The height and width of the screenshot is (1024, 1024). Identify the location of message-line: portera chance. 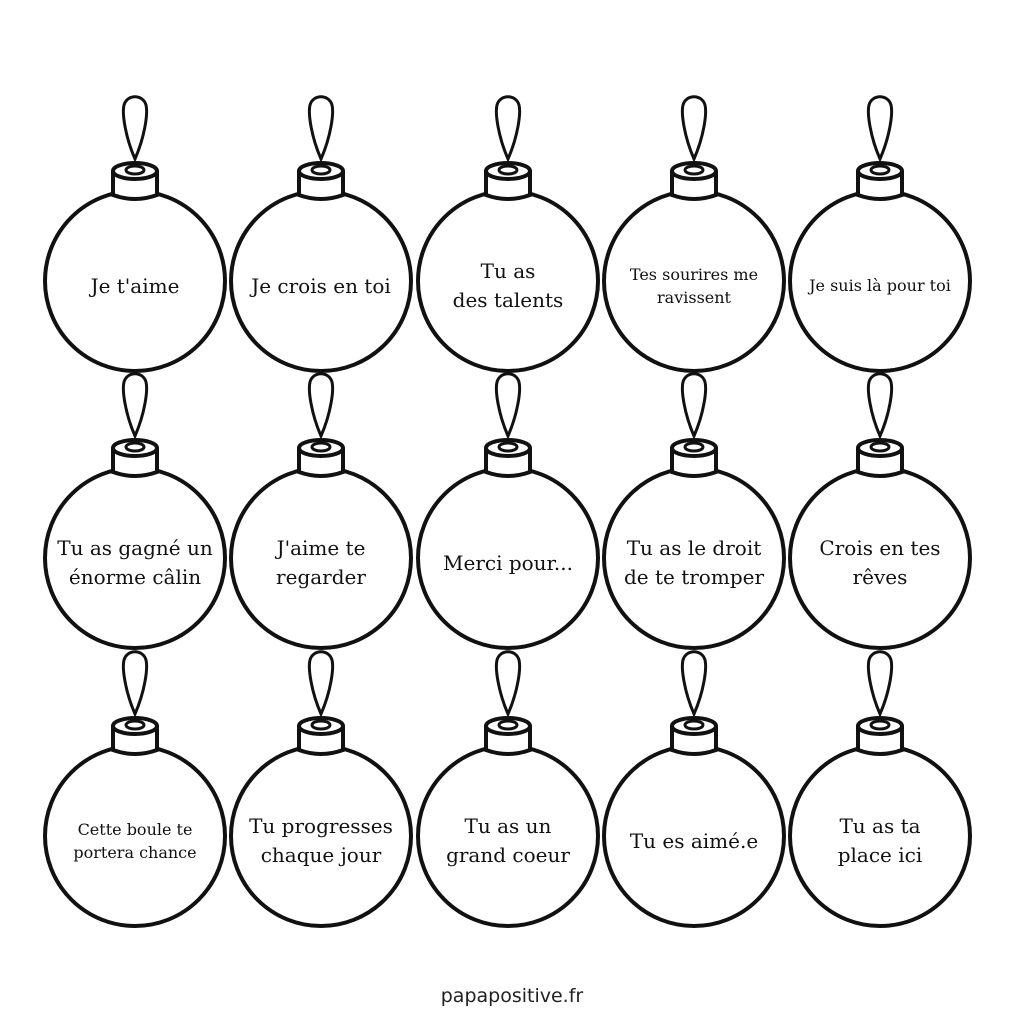
(135, 852).